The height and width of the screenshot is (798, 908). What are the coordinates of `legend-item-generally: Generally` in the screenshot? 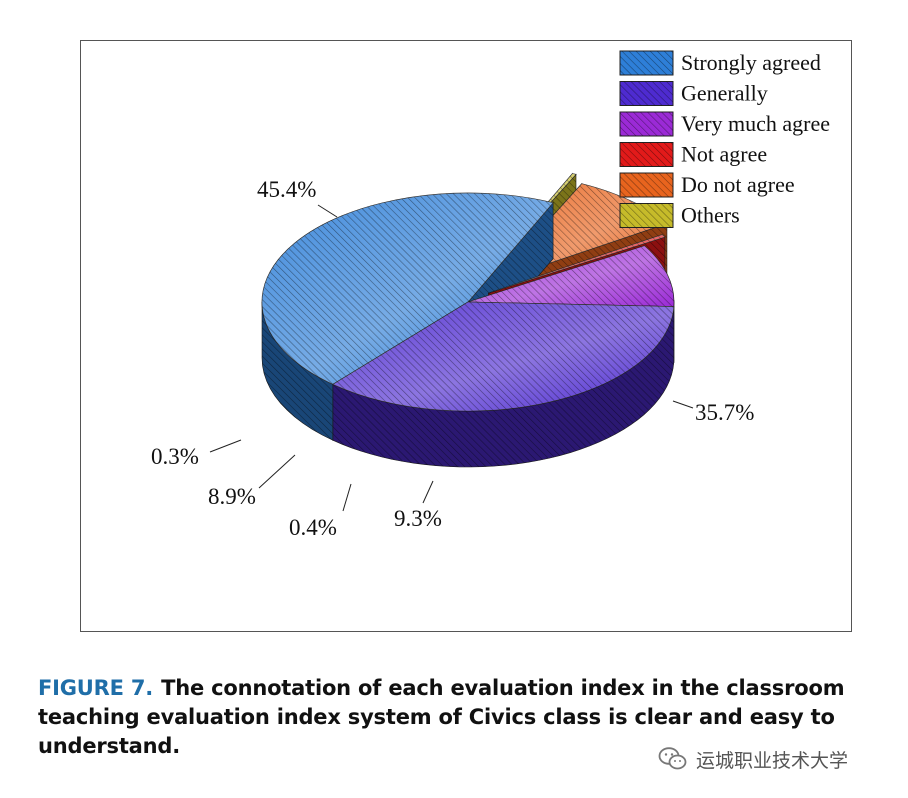 It's located at (693, 93).